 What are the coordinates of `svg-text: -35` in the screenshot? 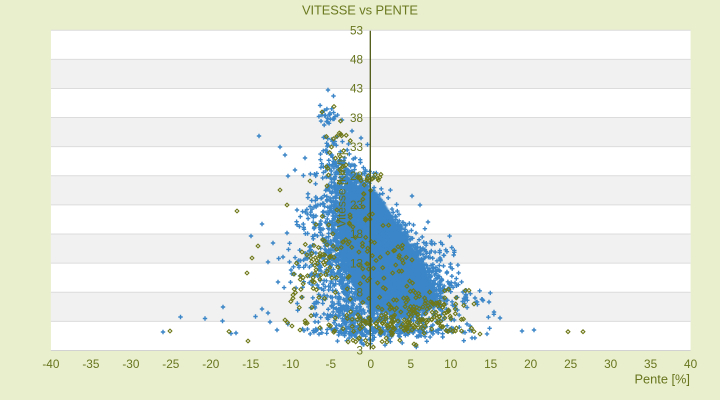 It's located at (90, 364).